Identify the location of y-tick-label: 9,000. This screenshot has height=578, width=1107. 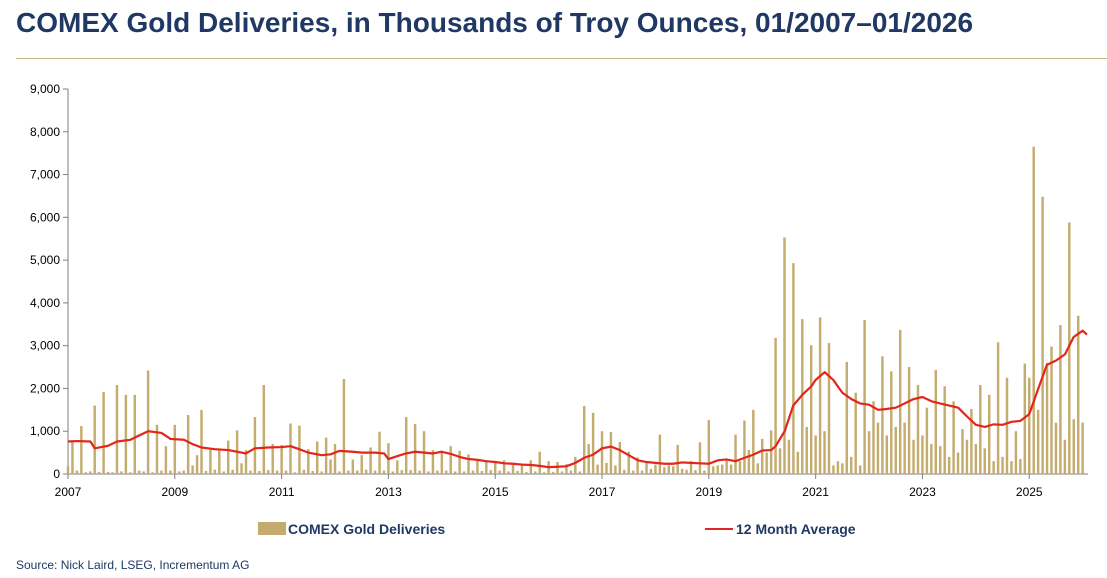
(45, 89).